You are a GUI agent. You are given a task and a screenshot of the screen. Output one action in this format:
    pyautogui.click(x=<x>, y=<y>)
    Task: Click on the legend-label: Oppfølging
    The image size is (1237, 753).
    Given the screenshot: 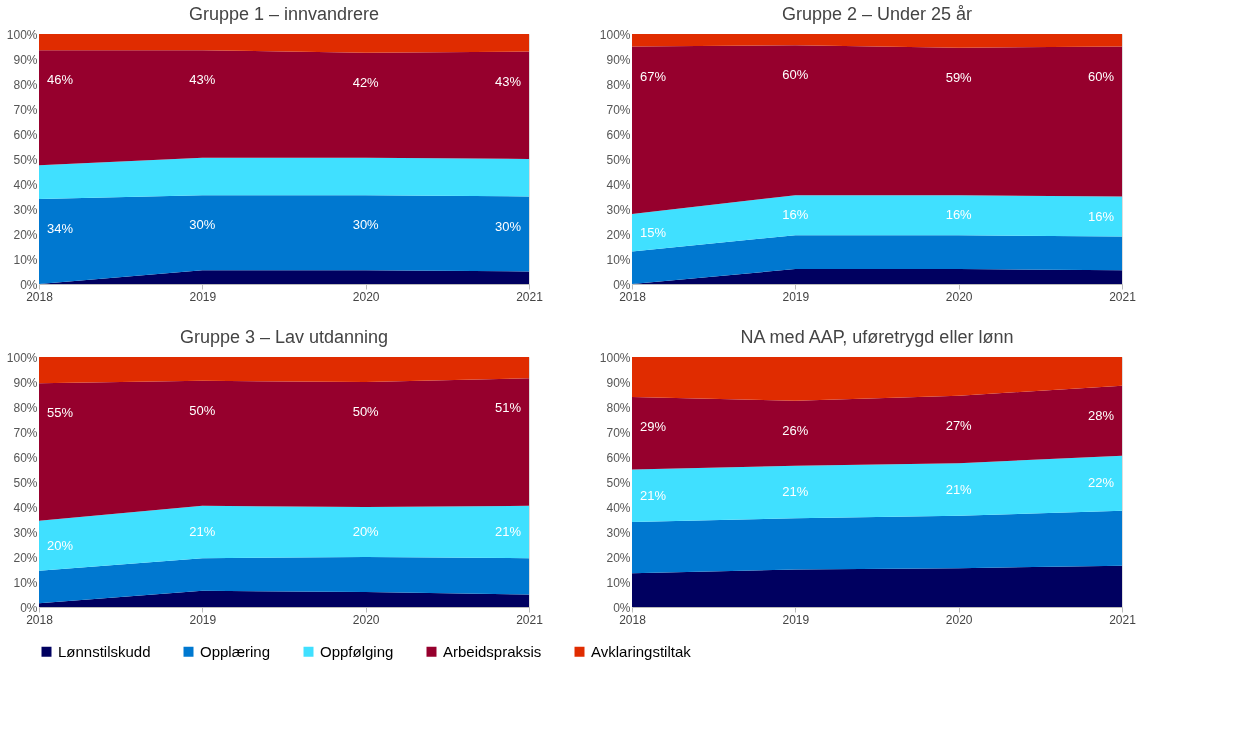 What is the action you would take?
    pyautogui.click(x=357, y=651)
    